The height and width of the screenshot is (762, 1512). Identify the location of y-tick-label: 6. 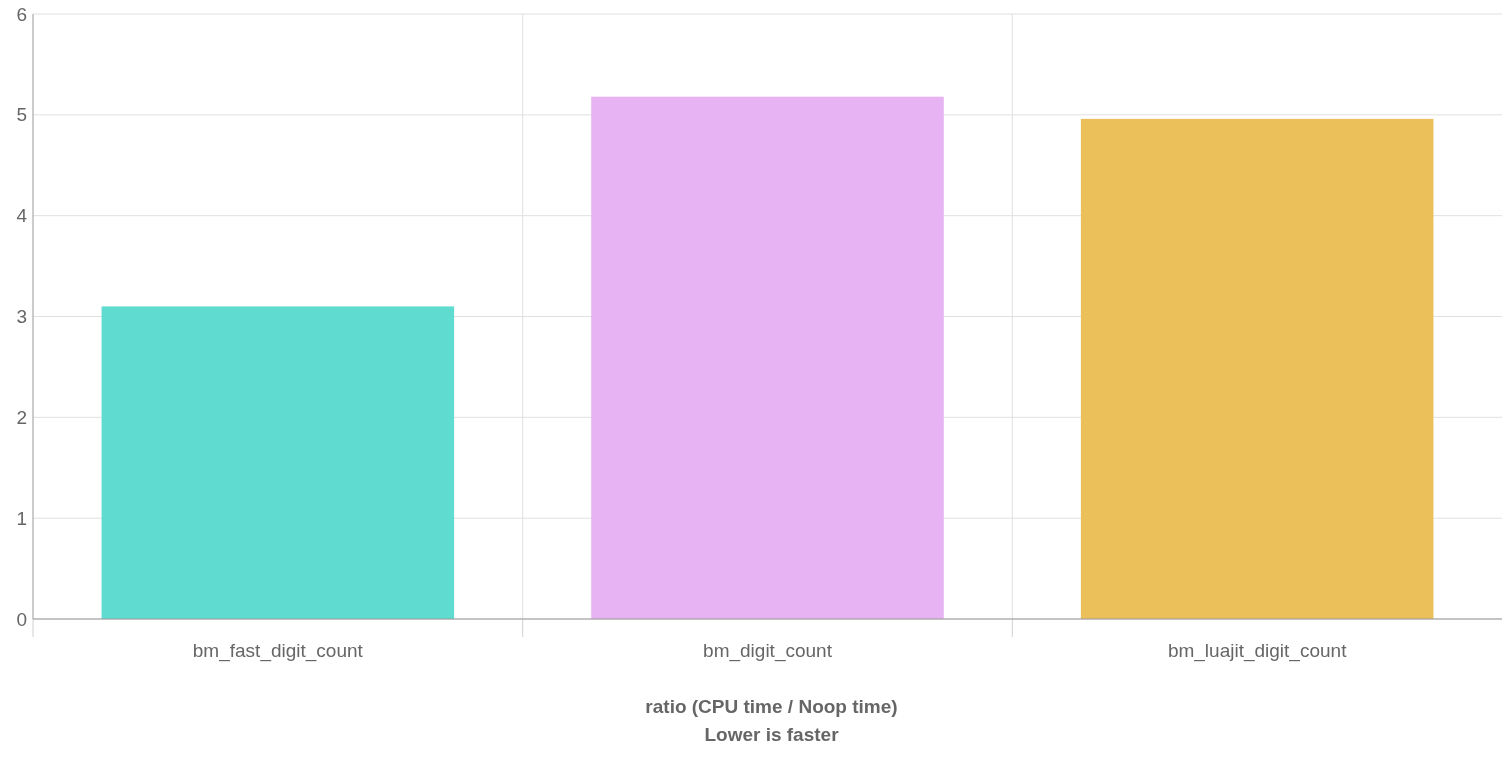
(21, 14).